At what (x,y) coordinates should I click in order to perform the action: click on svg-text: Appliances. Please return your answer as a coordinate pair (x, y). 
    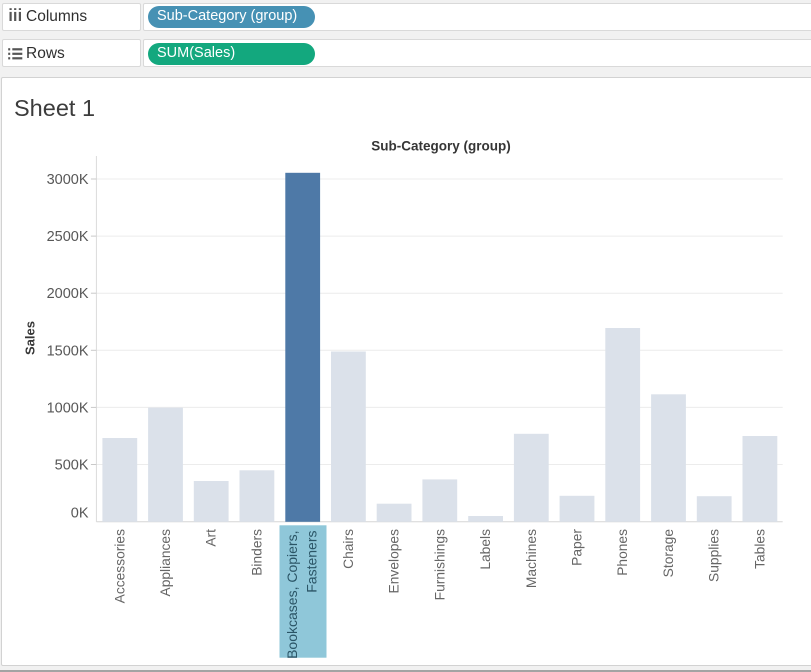
    Looking at the image, I should click on (165, 563).